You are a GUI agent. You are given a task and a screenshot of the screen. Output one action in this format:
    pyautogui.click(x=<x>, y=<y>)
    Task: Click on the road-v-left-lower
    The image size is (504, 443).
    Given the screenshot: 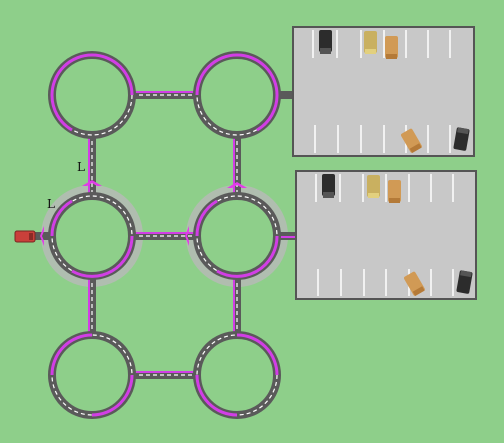 What is the action you would take?
    pyautogui.click(x=92, y=306)
    